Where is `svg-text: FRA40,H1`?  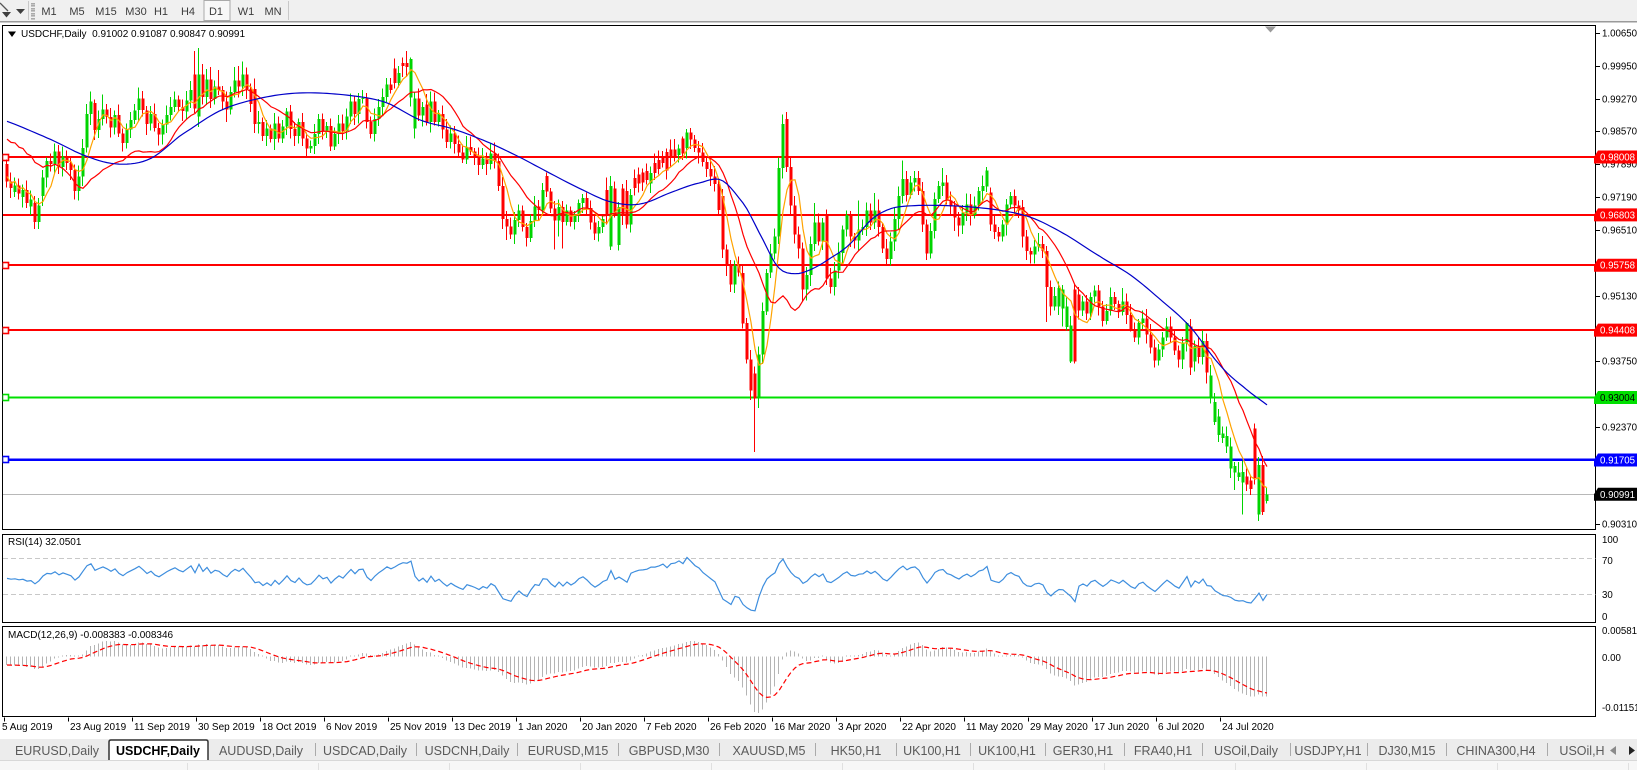
svg-text: FRA40,H1 is located at coordinates (1163, 751).